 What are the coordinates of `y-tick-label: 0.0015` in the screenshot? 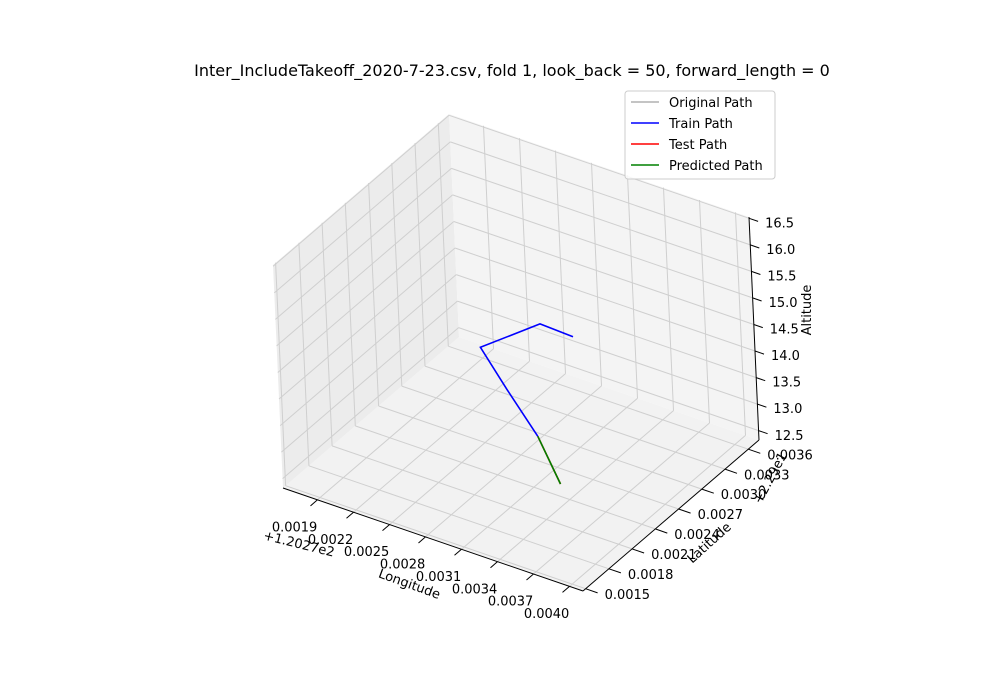 It's located at (628, 595).